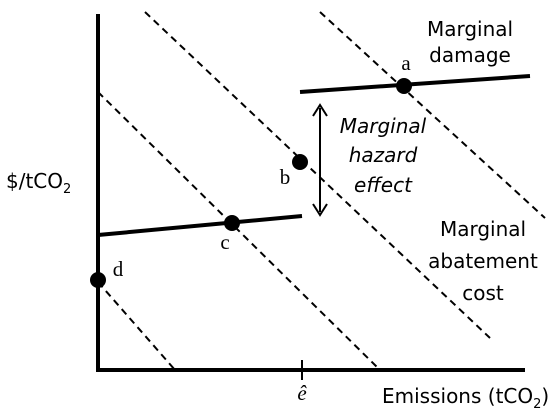  Describe the element at coordinates (224, 242) in the screenshot. I see `point-label: c` at that location.